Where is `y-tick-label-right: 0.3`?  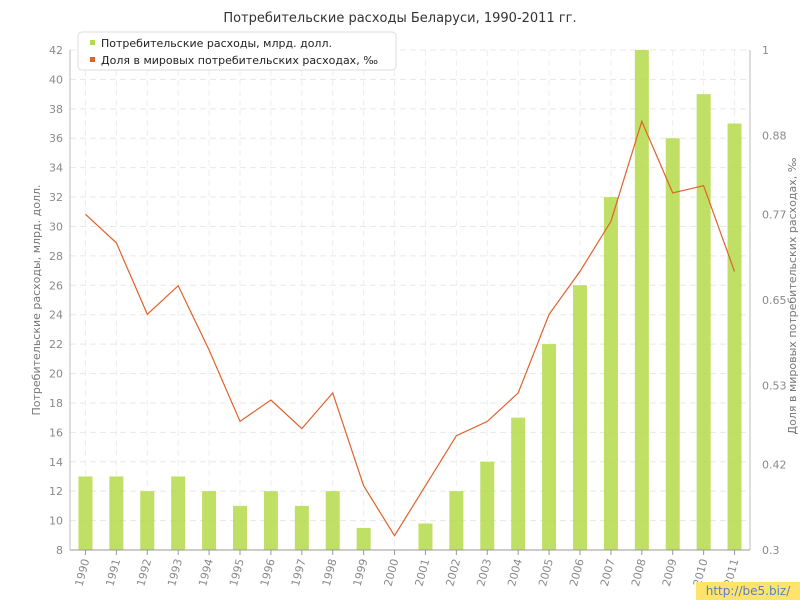 y-tick-label-right: 0.3 is located at coordinates (771, 550).